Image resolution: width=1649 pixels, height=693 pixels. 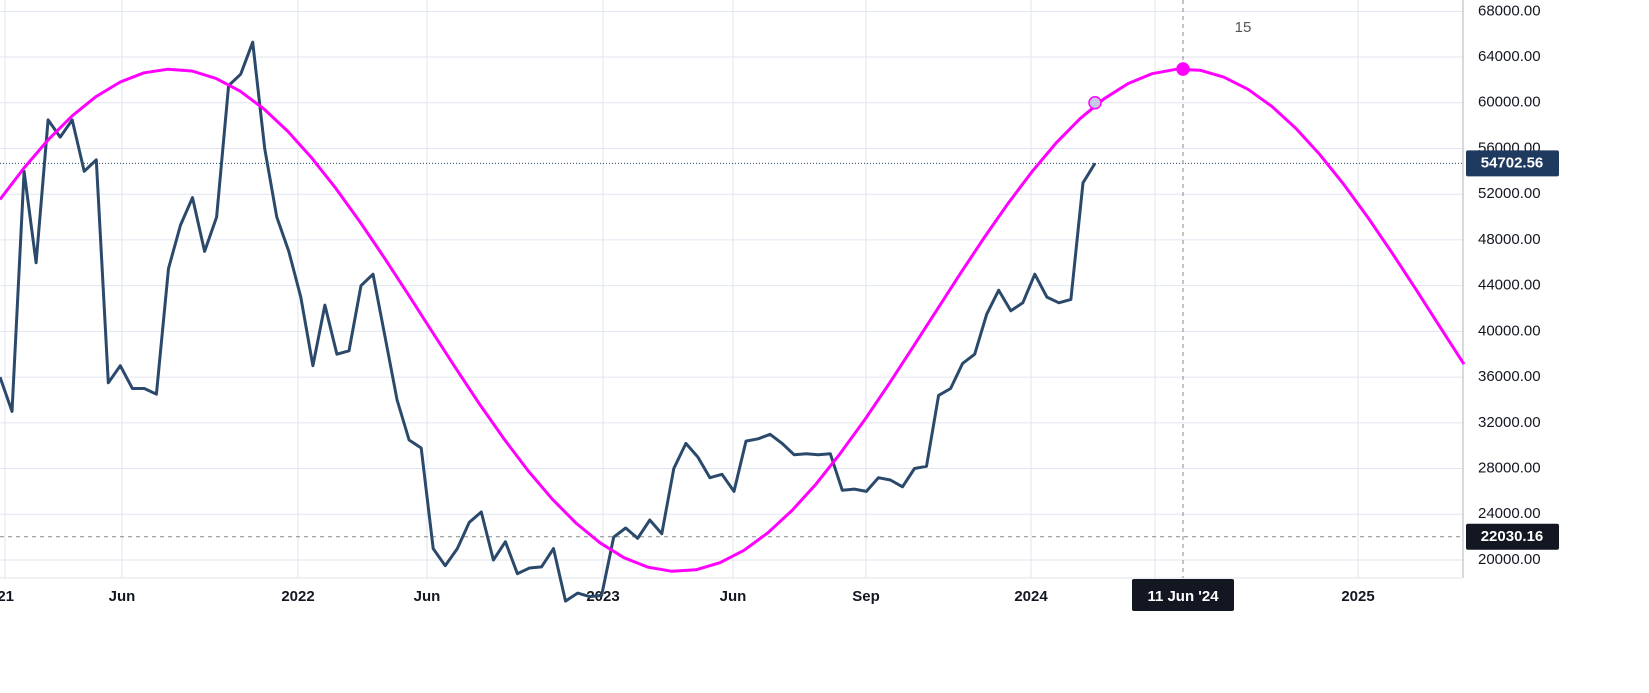 I want to click on y-tick-label: 52000.00, so click(x=1509, y=193).